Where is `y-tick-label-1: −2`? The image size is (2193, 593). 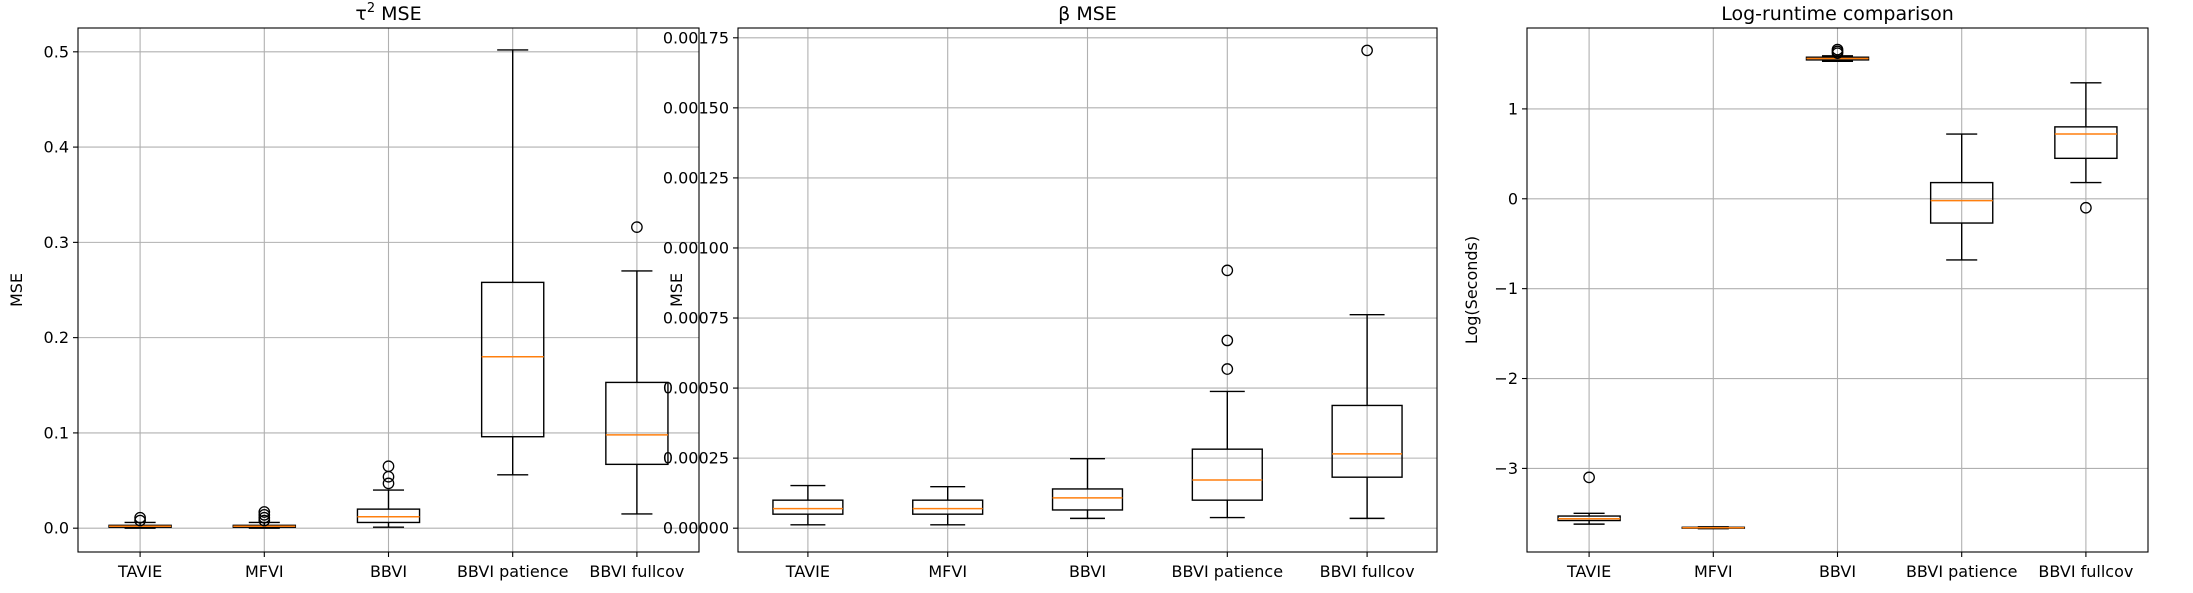
y-tick-label-1: −2 is located at coordinates (1506, 378).